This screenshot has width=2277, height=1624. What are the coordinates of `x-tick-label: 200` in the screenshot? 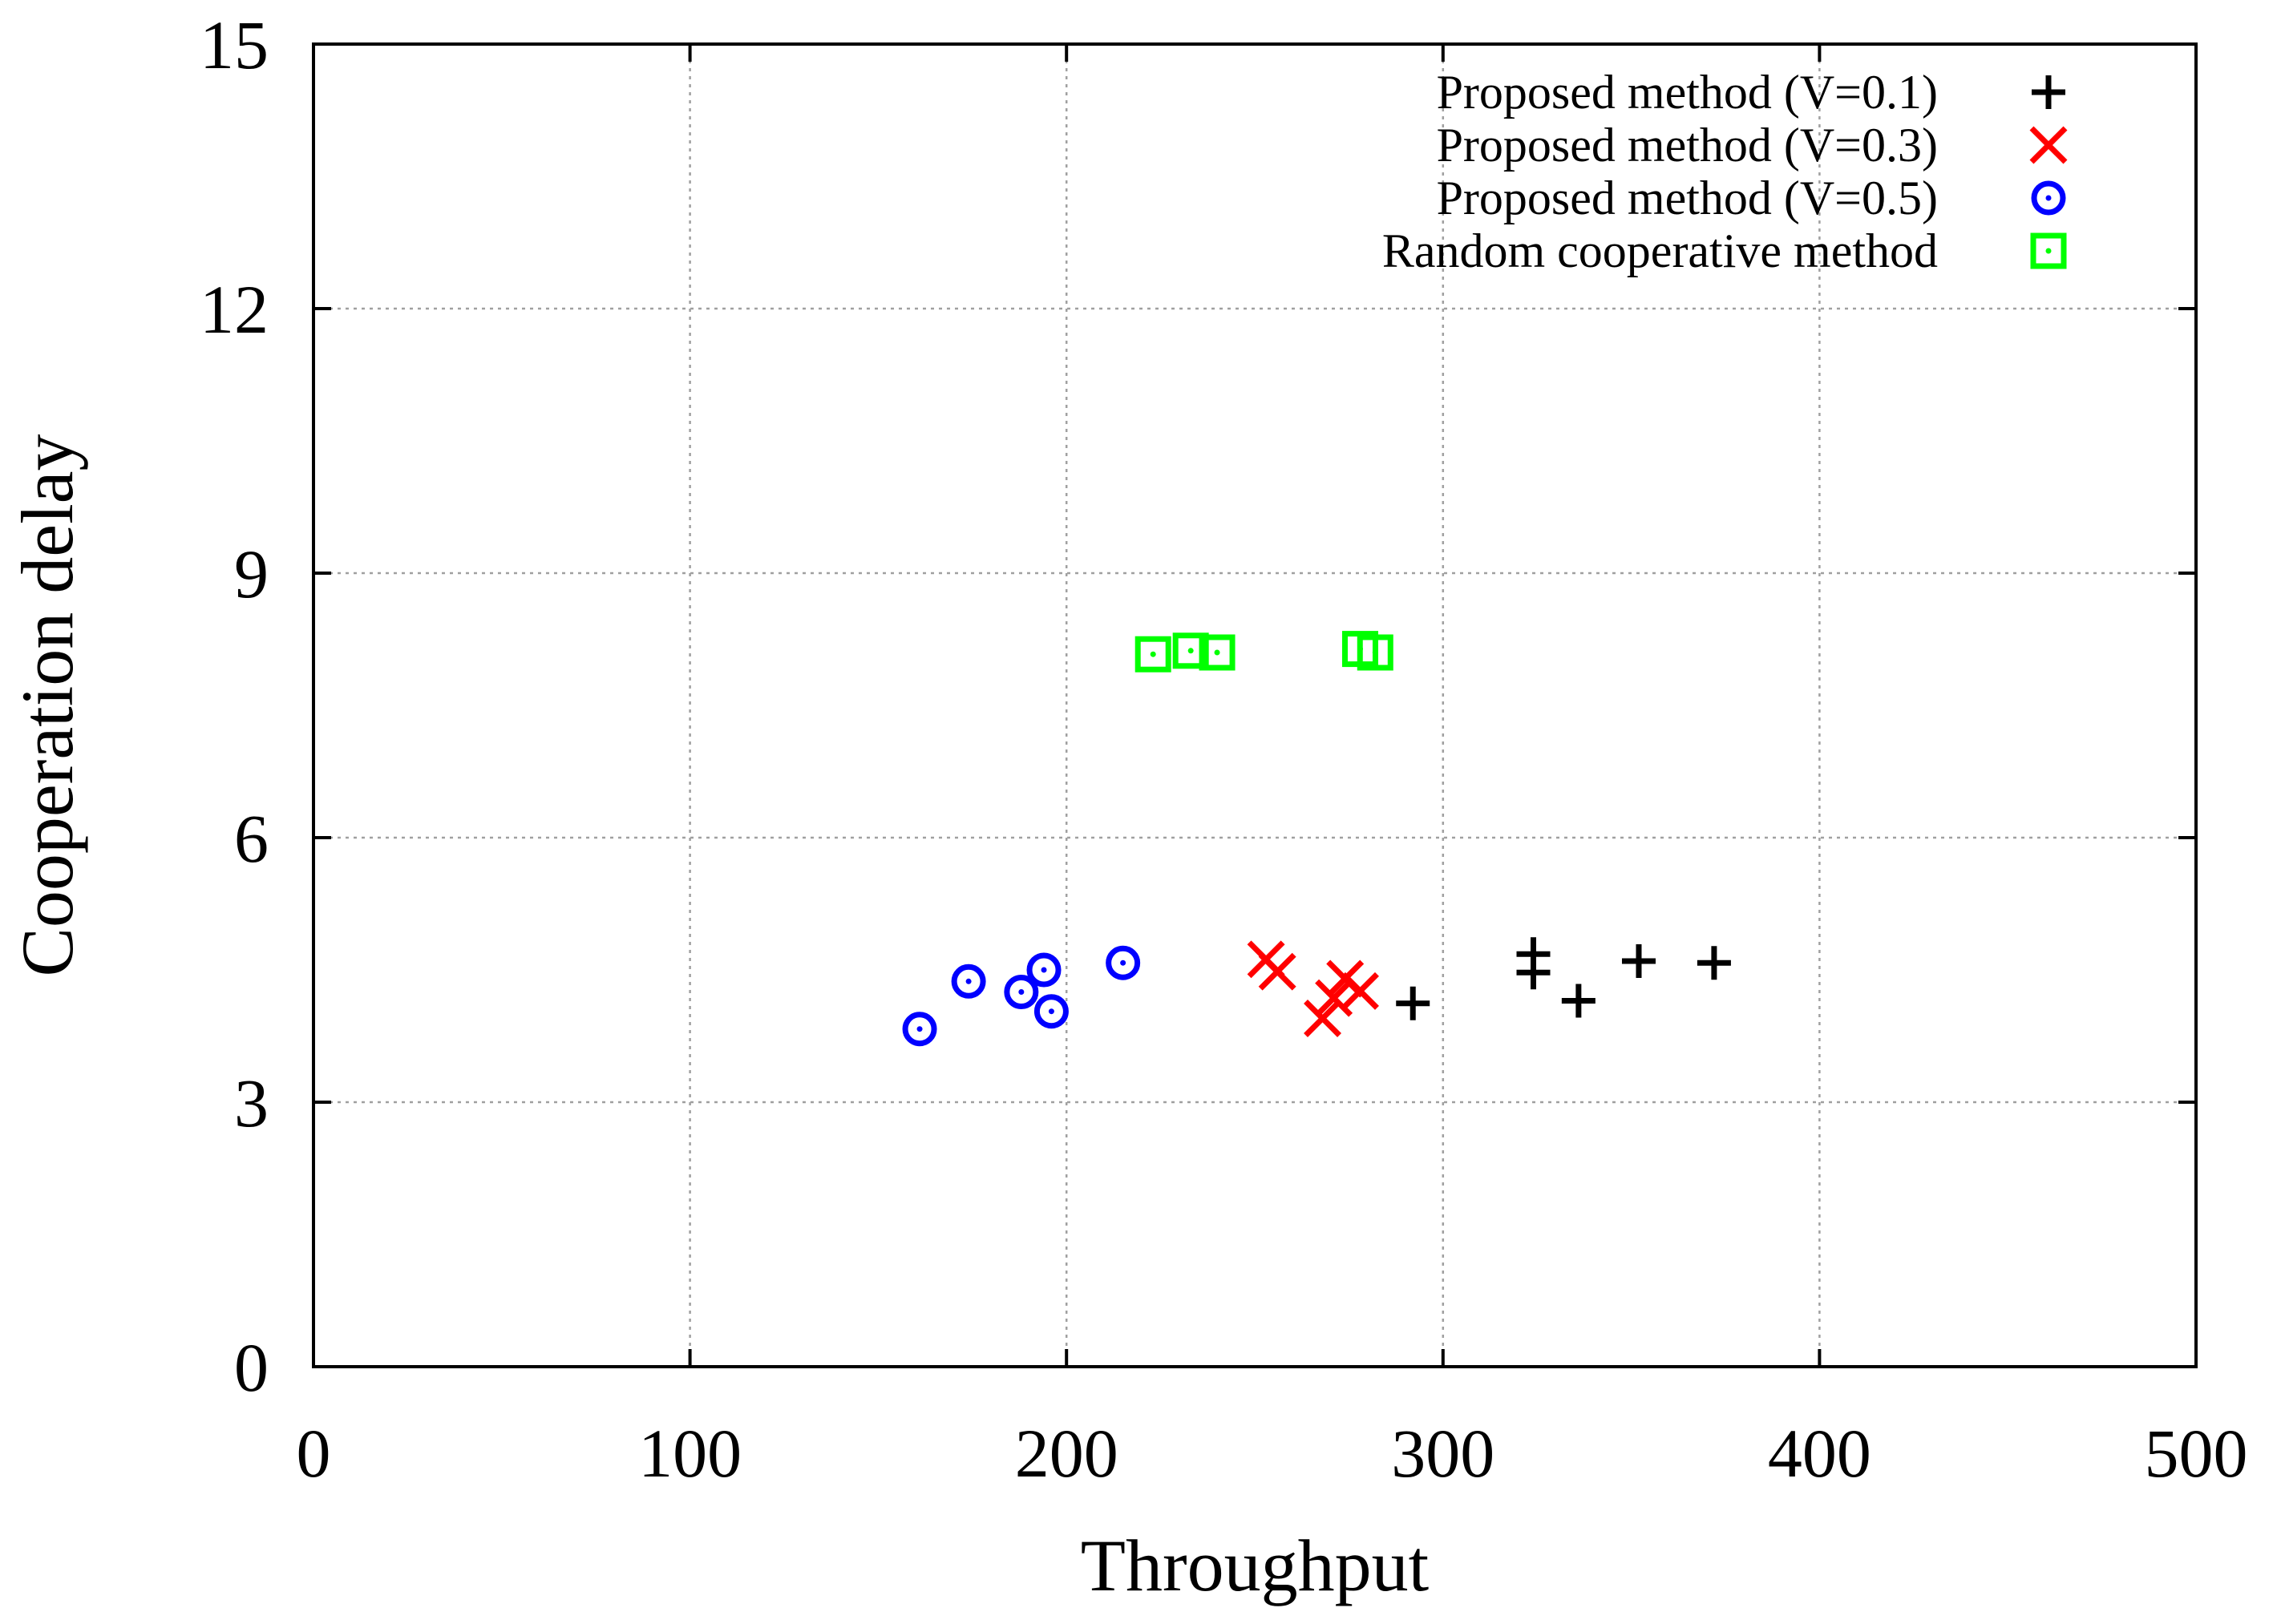 It's located at (1066, 1453).